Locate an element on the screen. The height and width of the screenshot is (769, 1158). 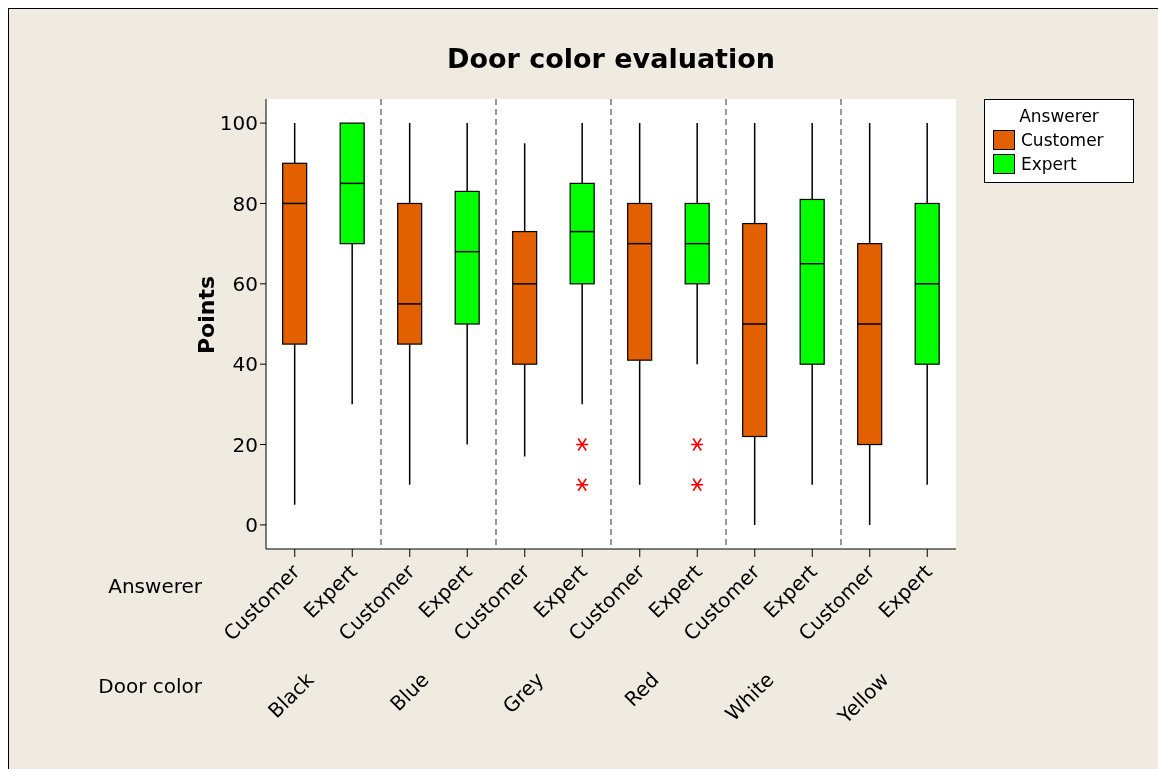
legend-label: Customer is located at coordinates (1062, 140).